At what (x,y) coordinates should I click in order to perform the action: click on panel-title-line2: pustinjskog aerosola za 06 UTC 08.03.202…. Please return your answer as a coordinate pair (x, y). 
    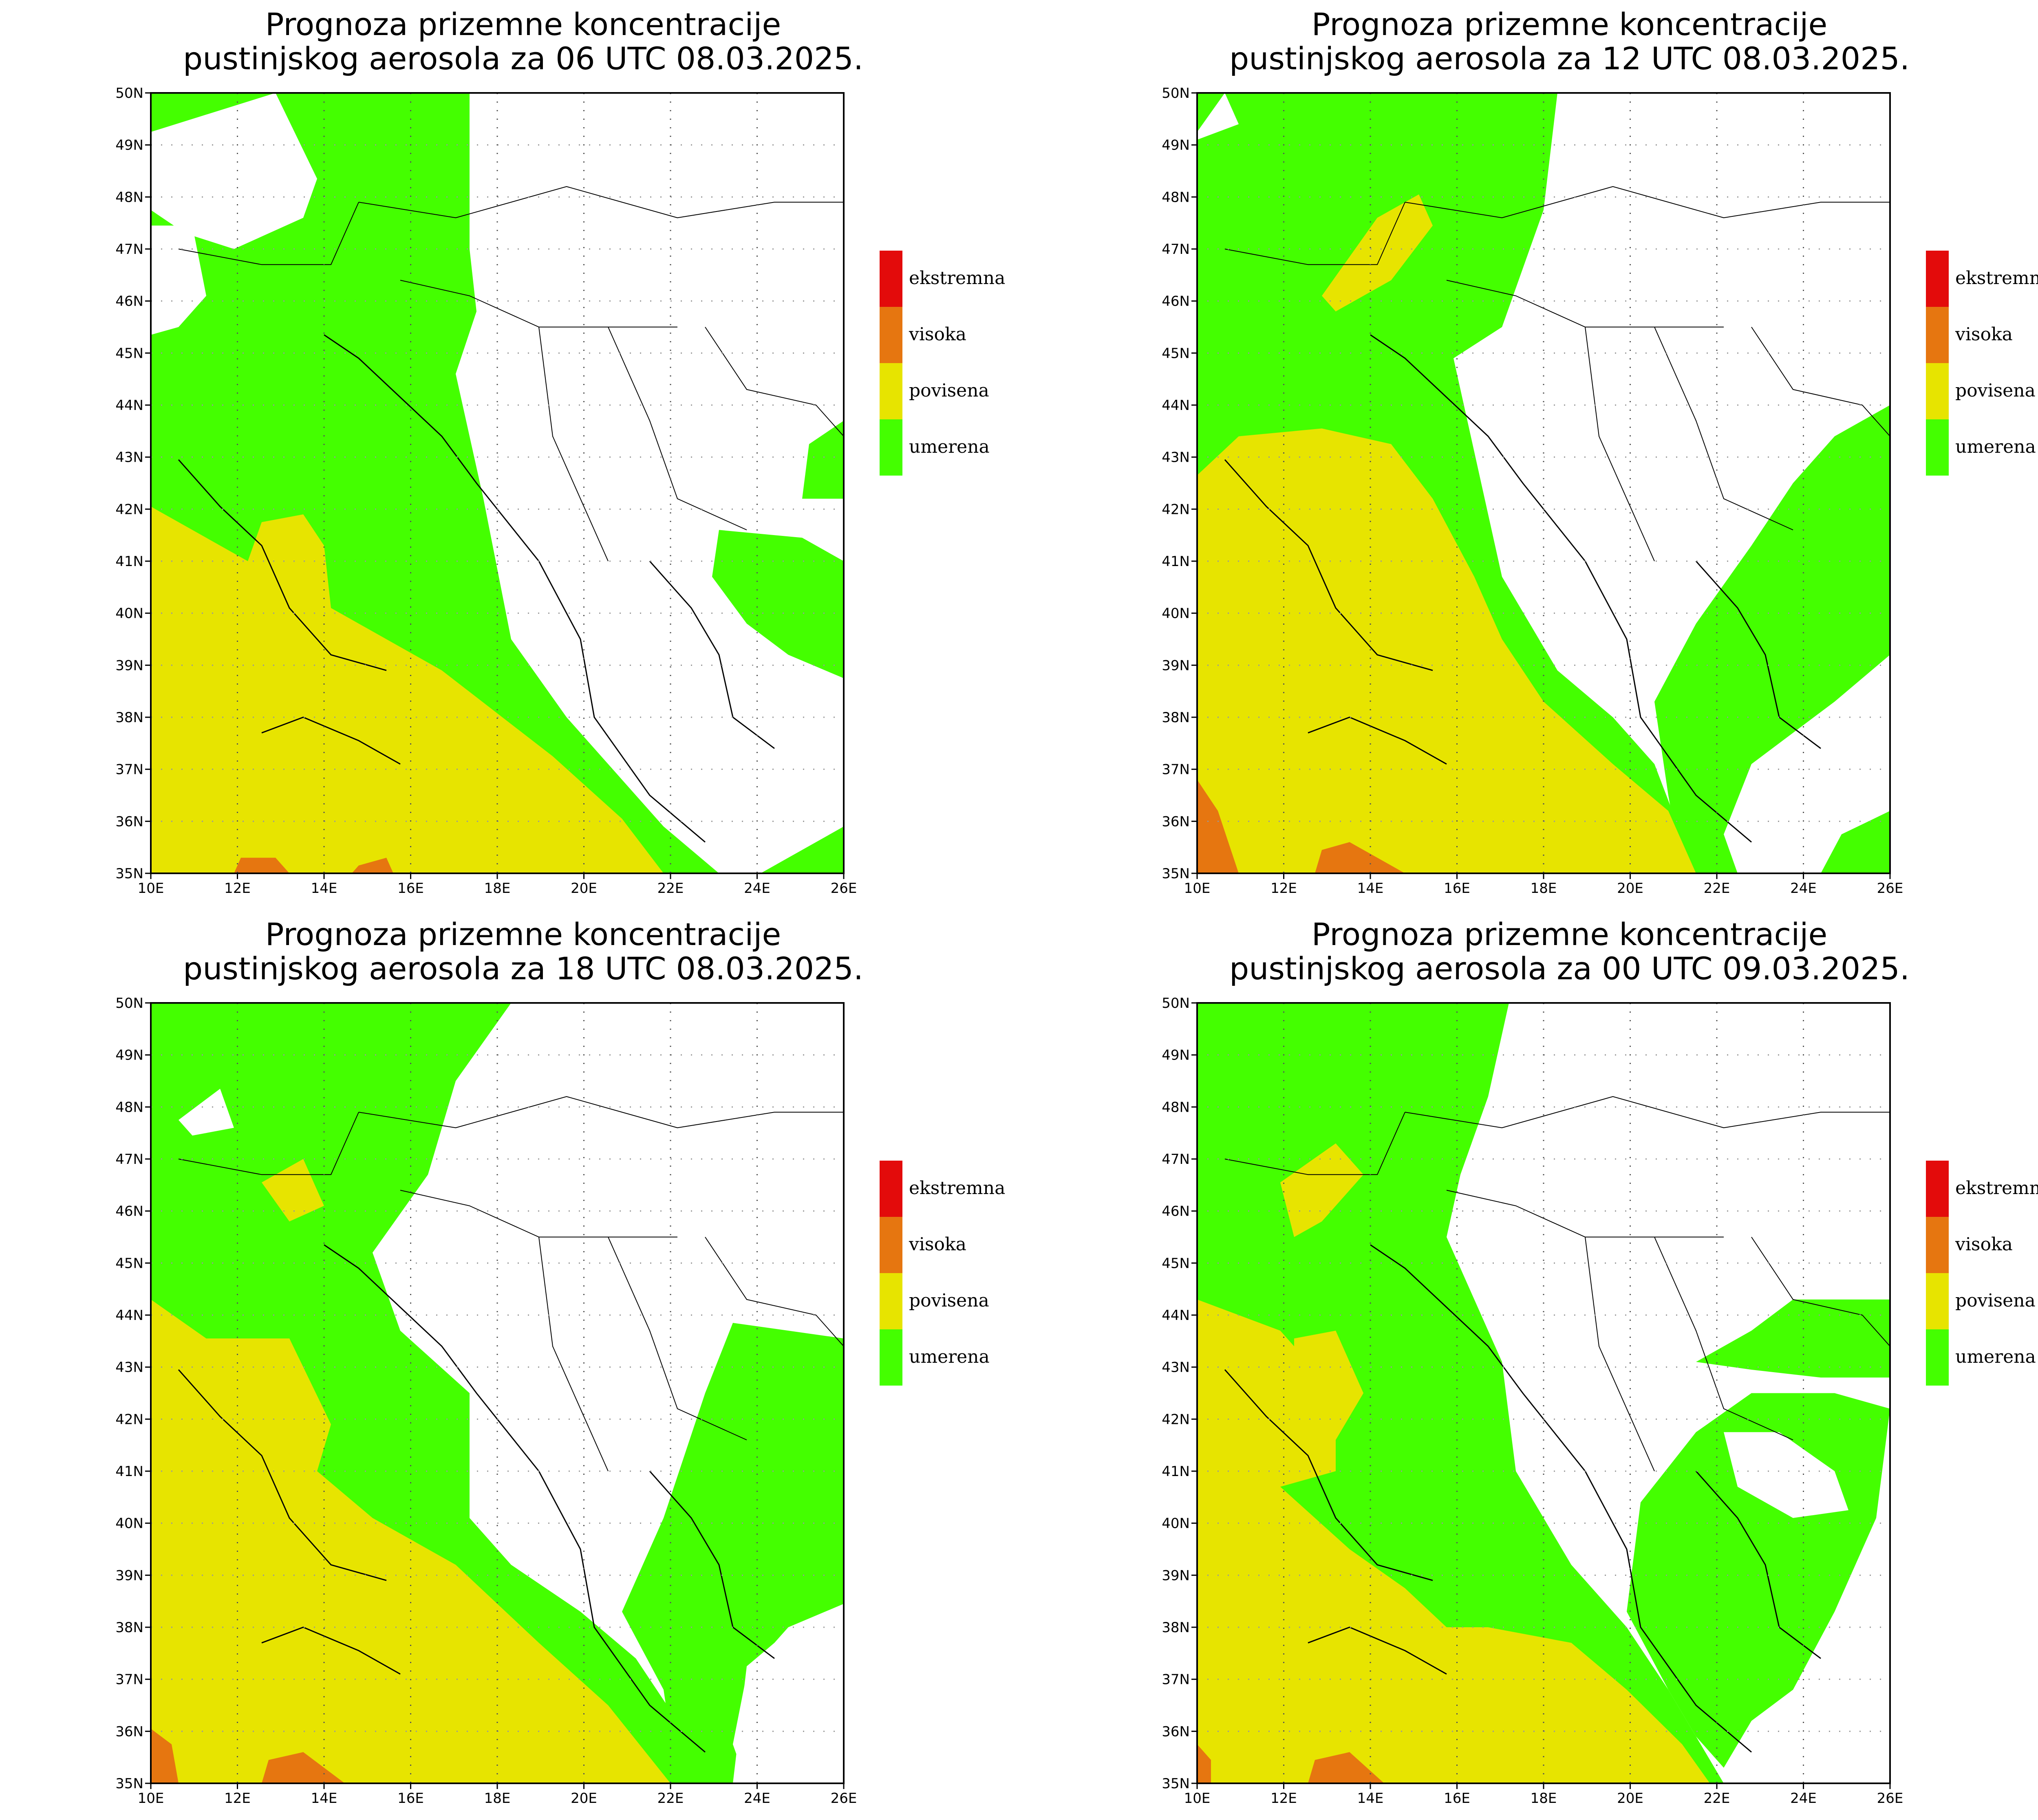
    Looking at the image, I should click on (523, 59).